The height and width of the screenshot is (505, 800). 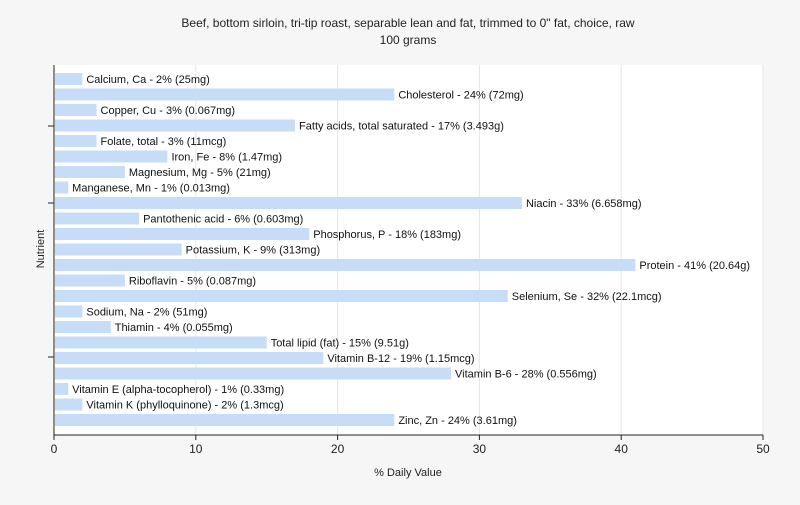 I want to click on bar-label: Niacin - 33% (6.658mg), so click(x=584, y=204).